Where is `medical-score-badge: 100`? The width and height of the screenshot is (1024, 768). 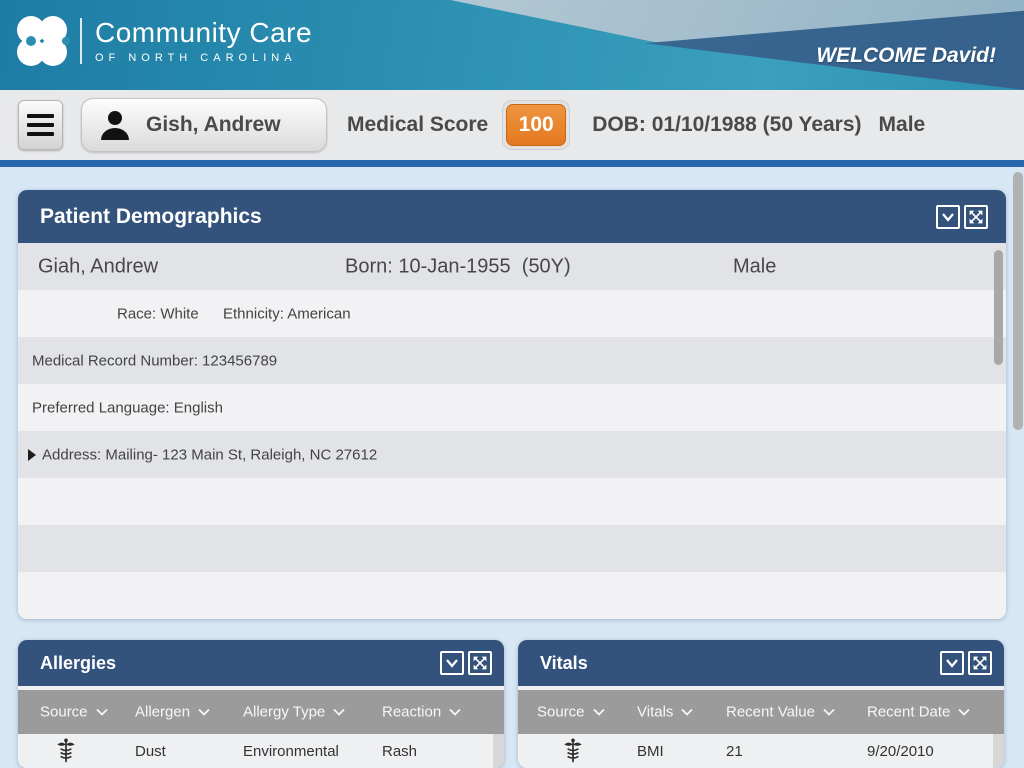
medical-score-badge: 100 is located at coordinates (536, 125).